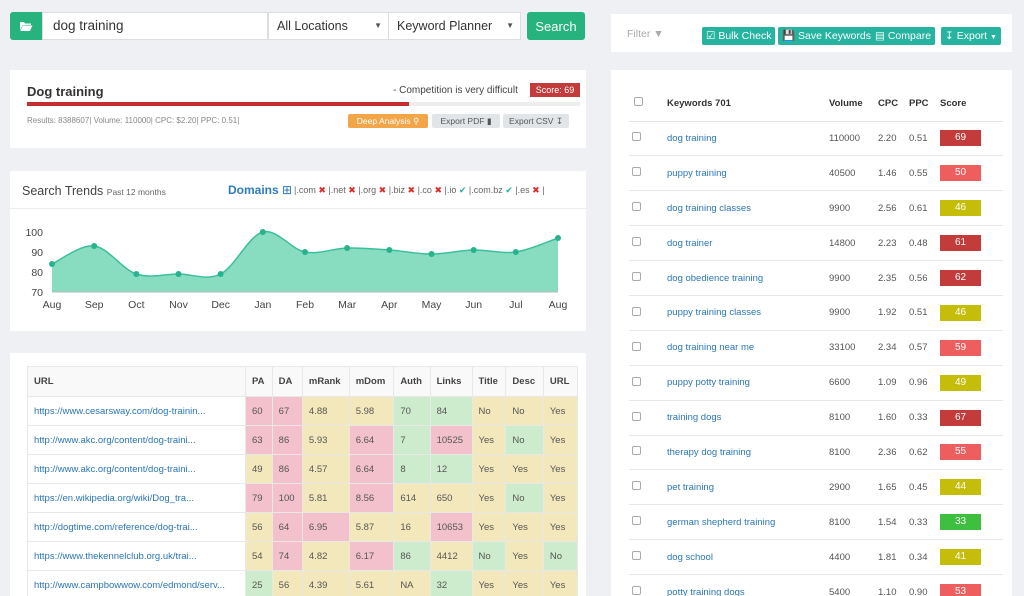 The height and width of the screenshot is (596, 1024). What do you see at coordinates (748, 383) in the screenshot?
I see `keyword-link: puppy potty training` at bounding box center [748, 383].